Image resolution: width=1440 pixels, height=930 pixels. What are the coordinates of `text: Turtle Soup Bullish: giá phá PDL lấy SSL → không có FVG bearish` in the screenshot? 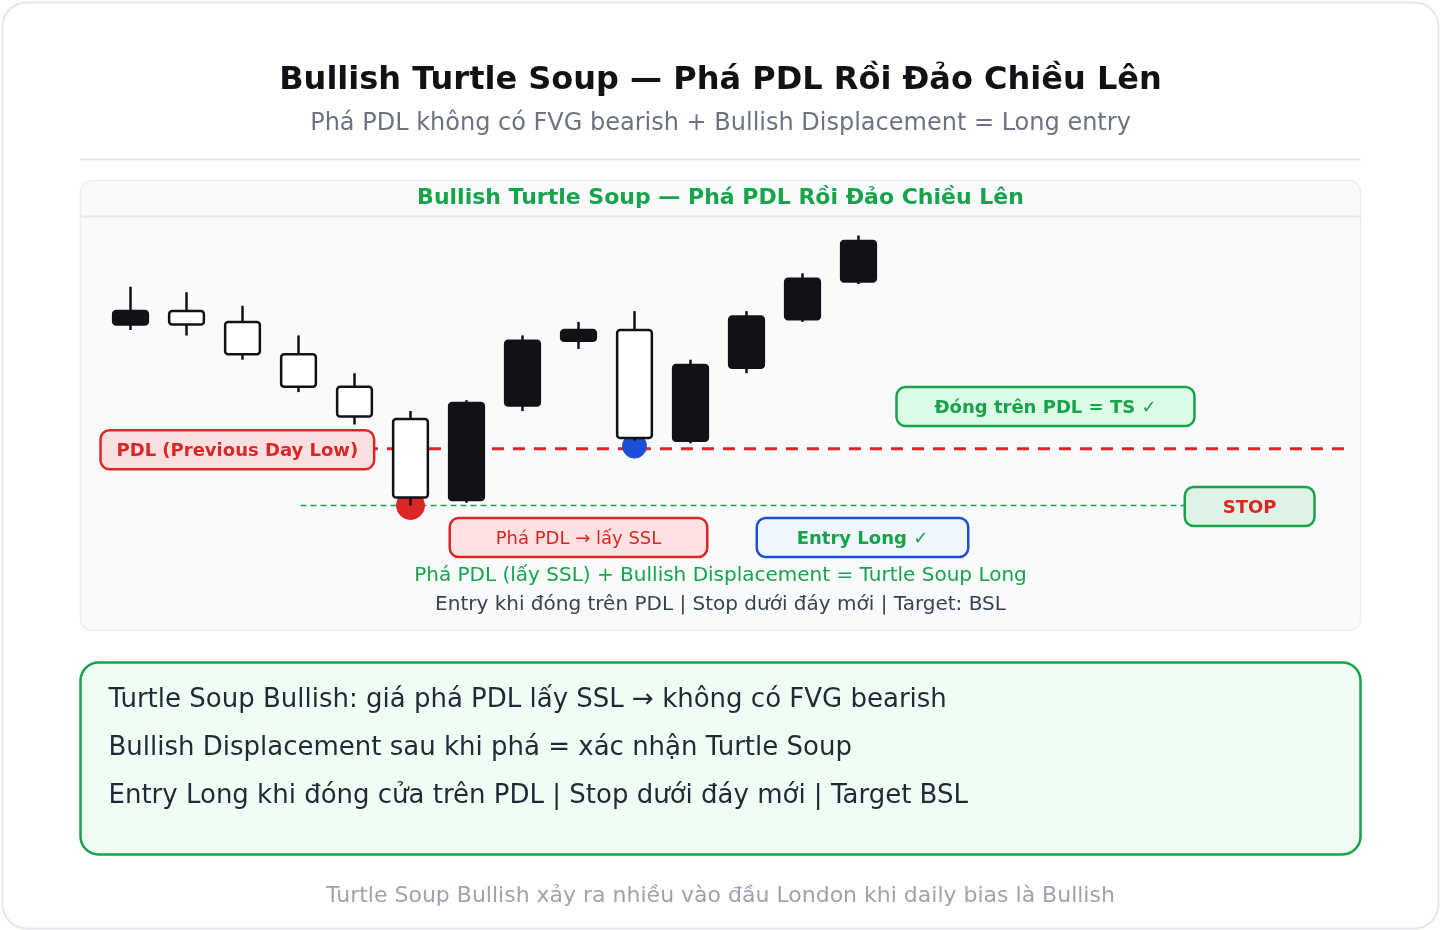 It's located at (527, 697).